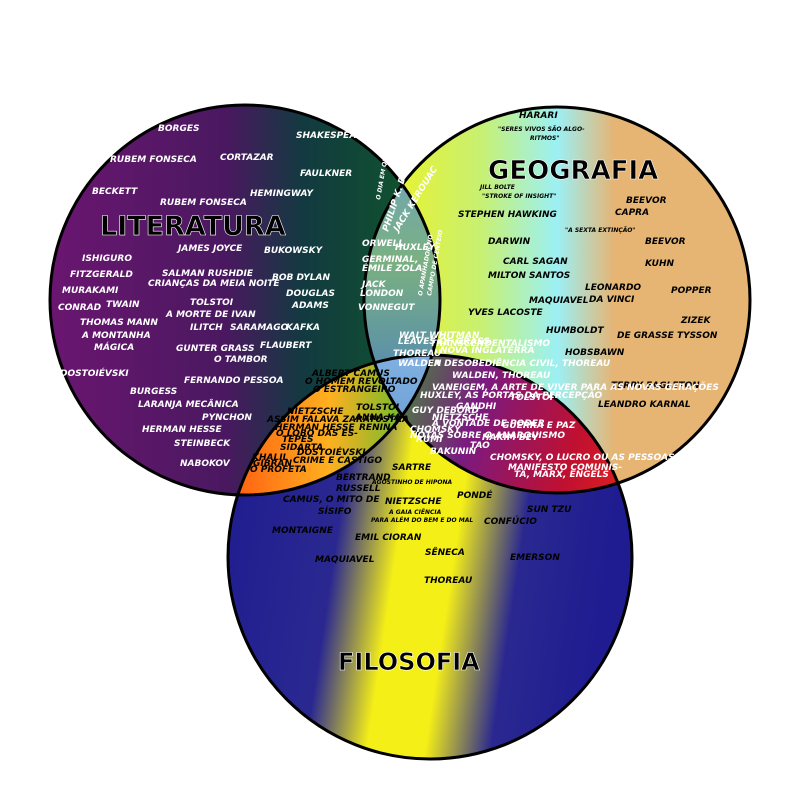 The width and height of the screenshot is (800, 800). I want to click on list-item: RUSSELL, so click(358, 489).